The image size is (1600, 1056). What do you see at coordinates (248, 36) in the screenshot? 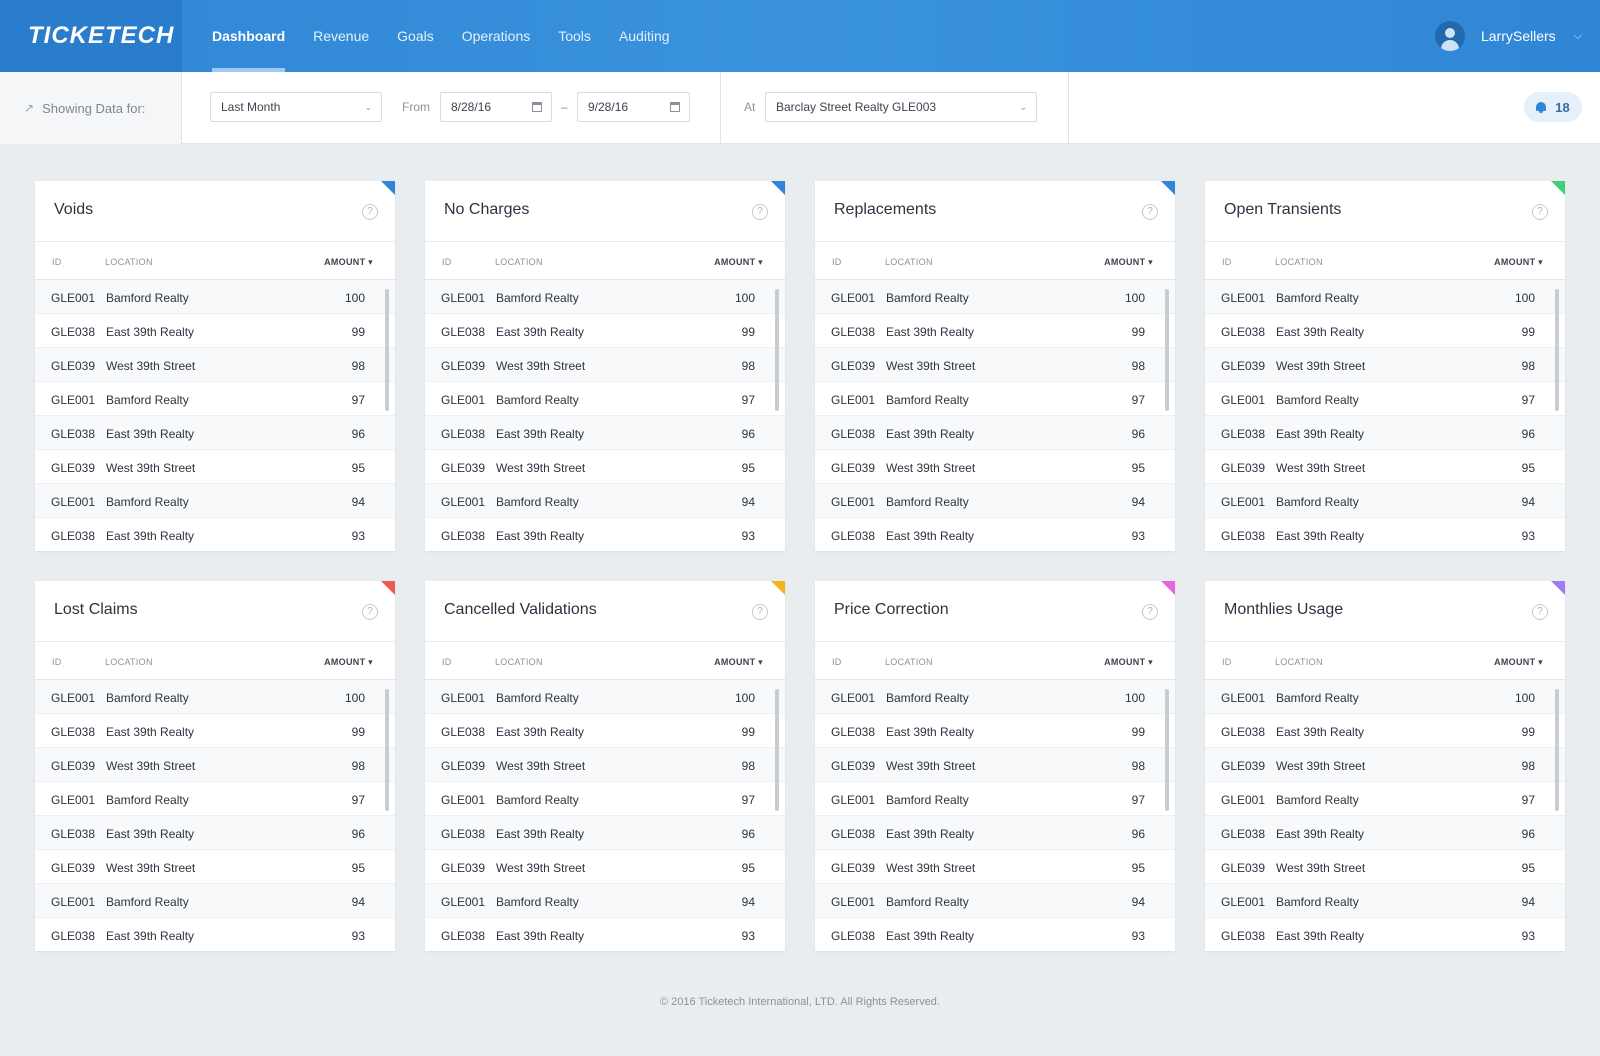
I see `nav-dashboard: Dashboard` at bounding box center [248, 36].